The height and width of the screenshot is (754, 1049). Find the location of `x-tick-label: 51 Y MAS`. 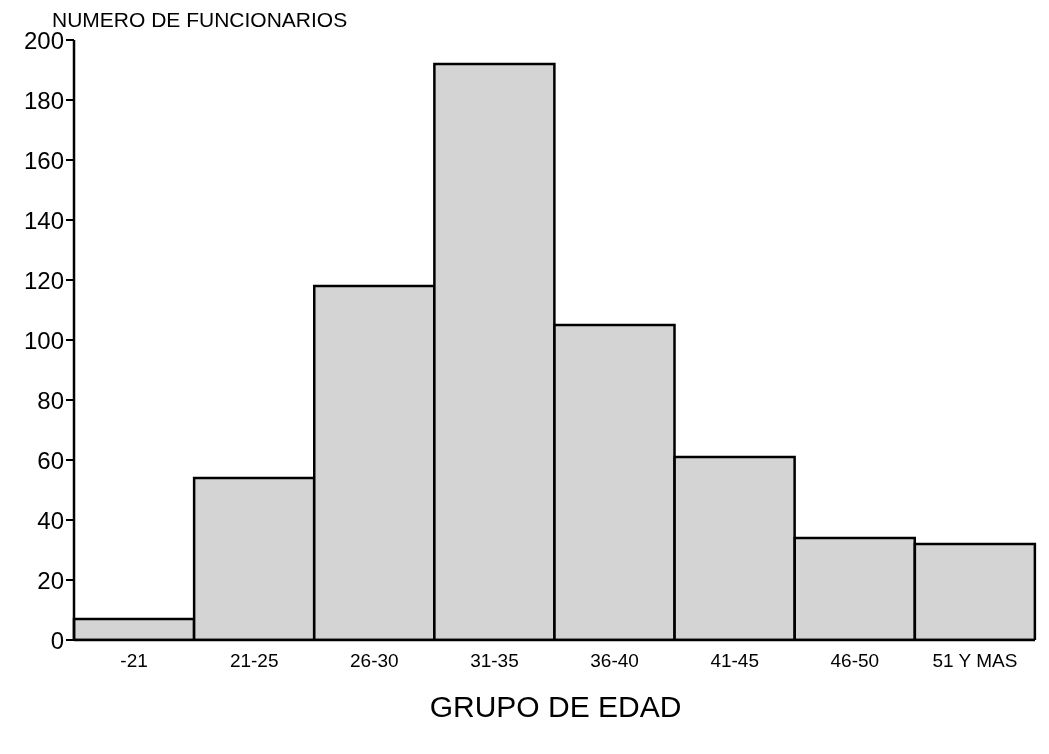

x-tick-label: 51 Y MAS is located at coordinates (975, 661).